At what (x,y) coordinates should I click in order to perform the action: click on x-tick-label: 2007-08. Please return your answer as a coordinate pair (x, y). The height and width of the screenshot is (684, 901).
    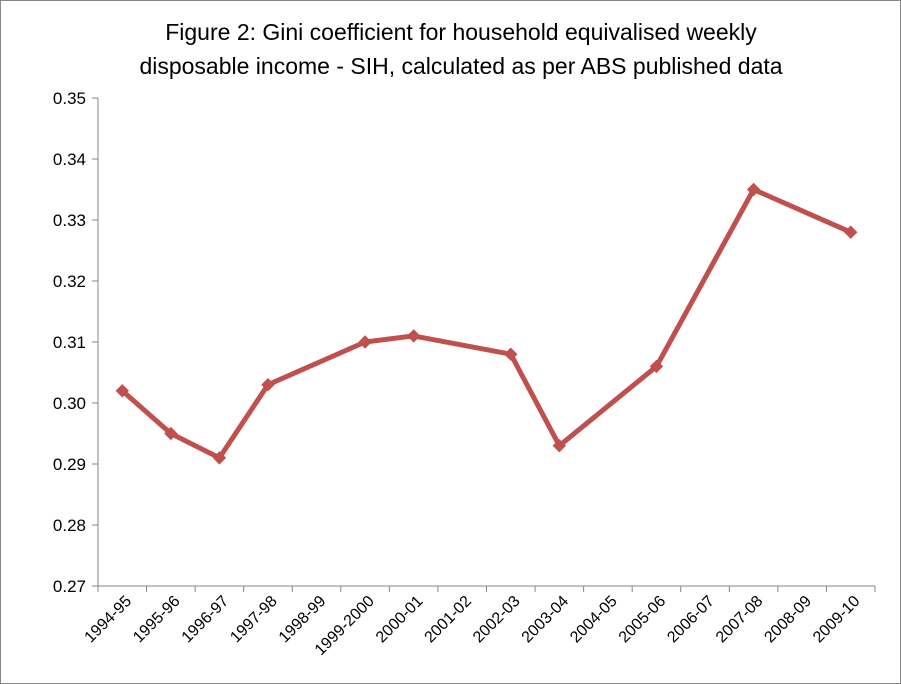
    Looking at the image, I should click on (740, 620).